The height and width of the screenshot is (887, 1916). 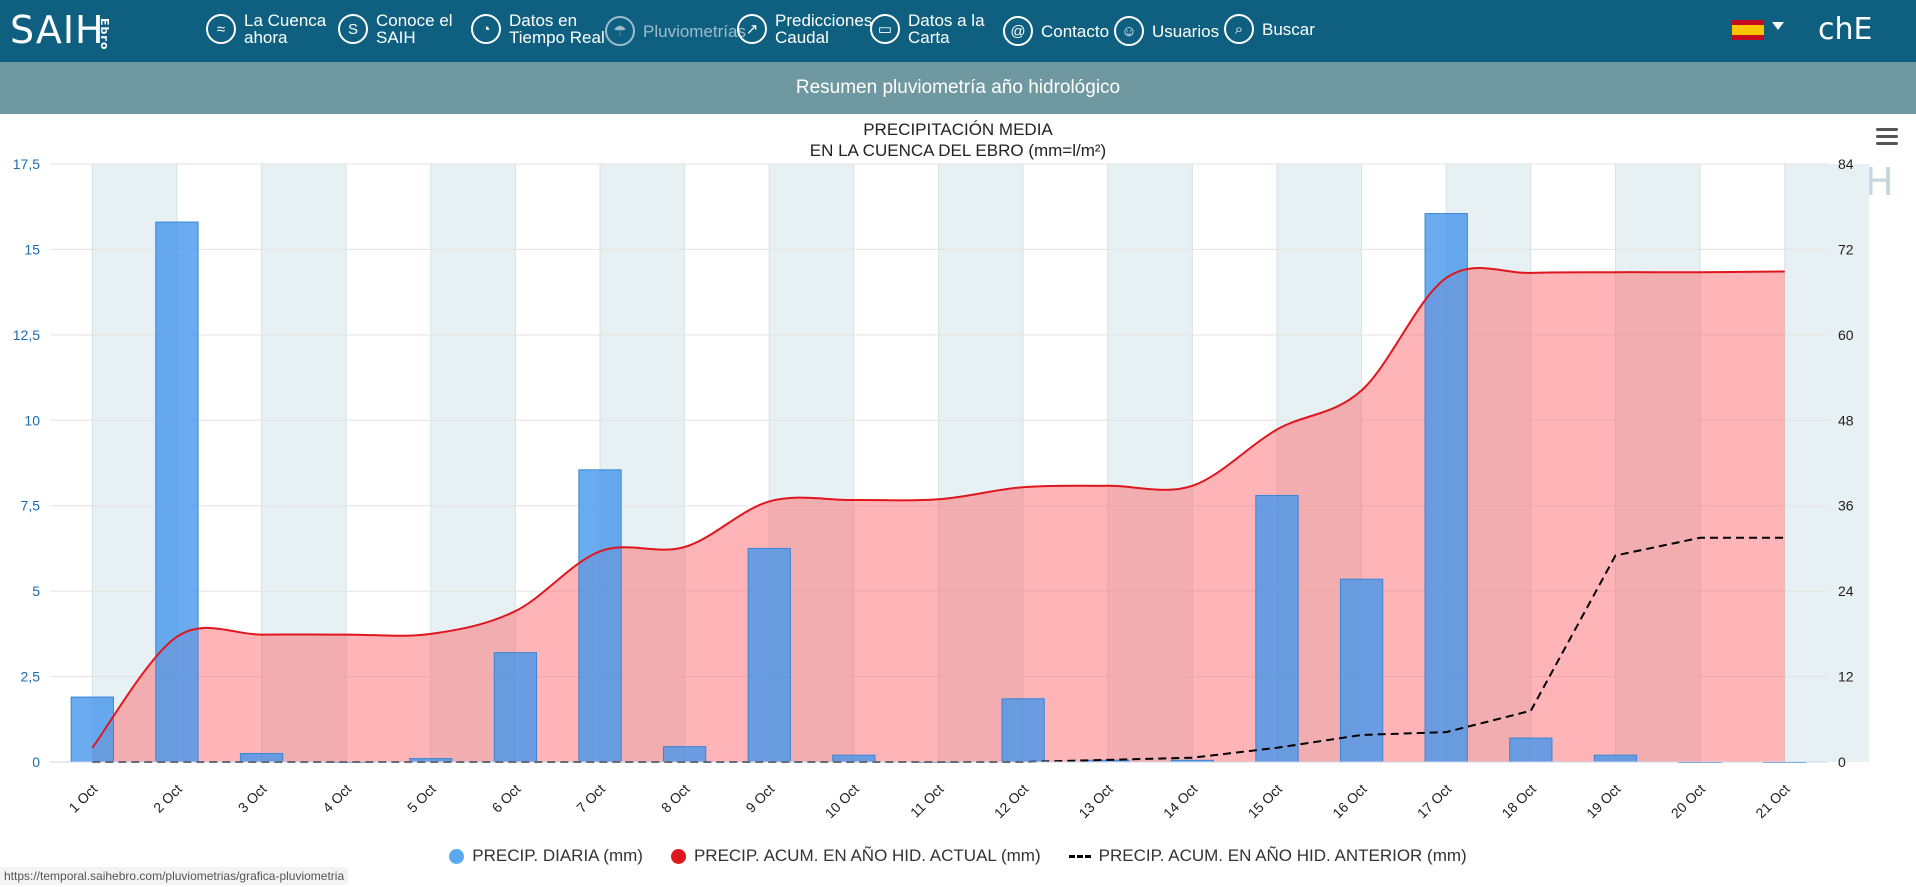 What do you see at coordinates (1848, 182) in the screenshot?
I see `saih-watermark: SAIH` at bounding box center [1848, 182].